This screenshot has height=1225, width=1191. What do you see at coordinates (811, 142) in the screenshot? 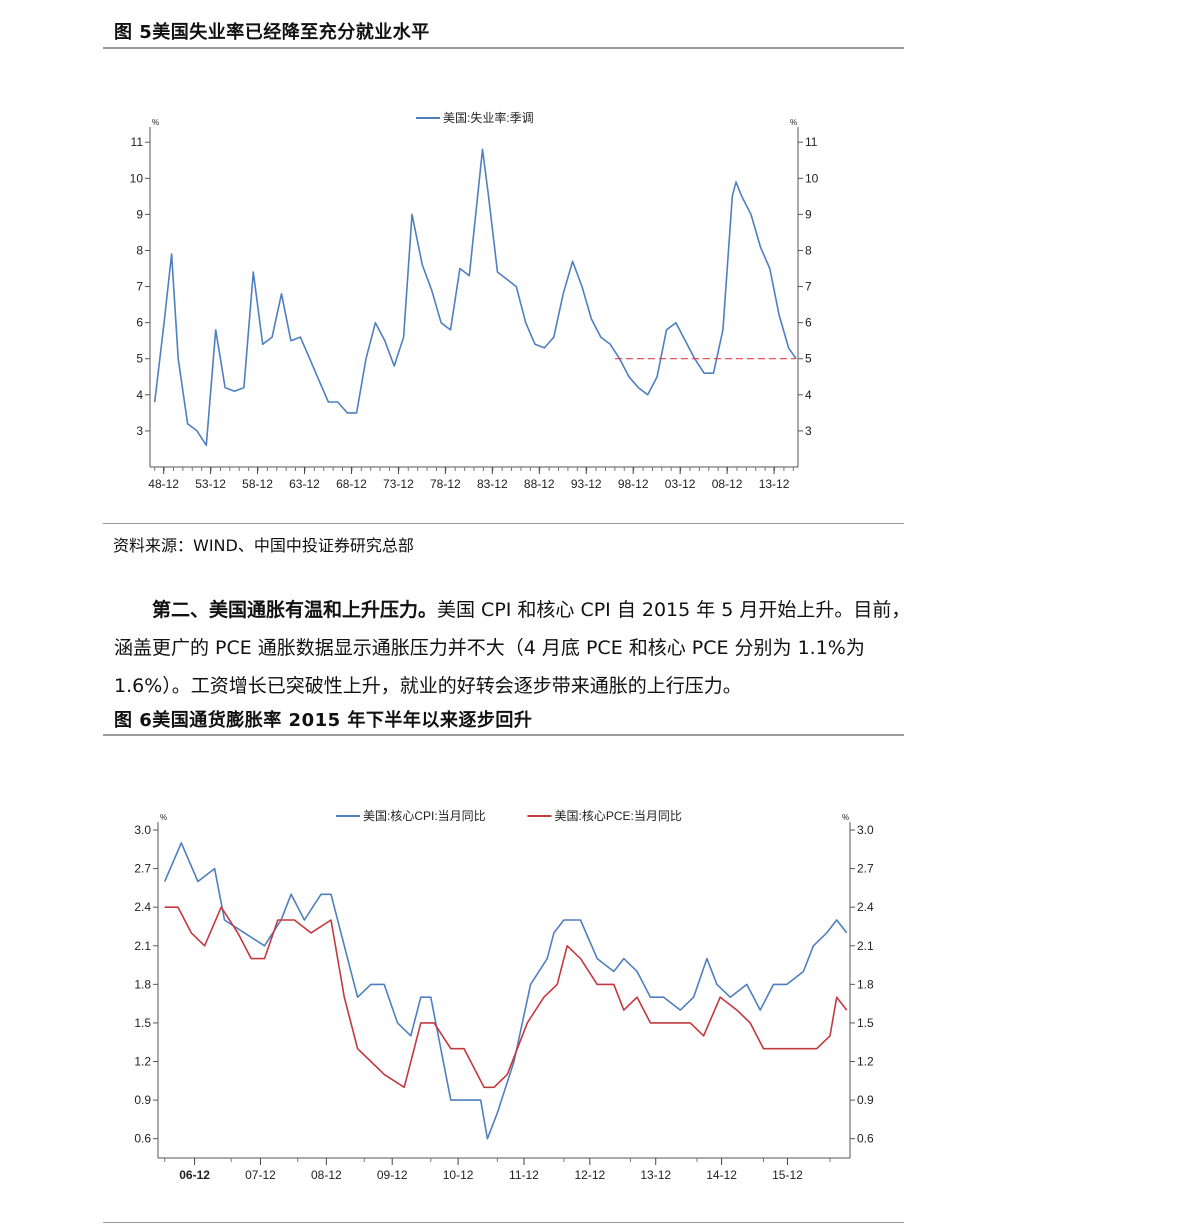
I see `y-tick-label-right: 11` at bounding box center [811, 142].